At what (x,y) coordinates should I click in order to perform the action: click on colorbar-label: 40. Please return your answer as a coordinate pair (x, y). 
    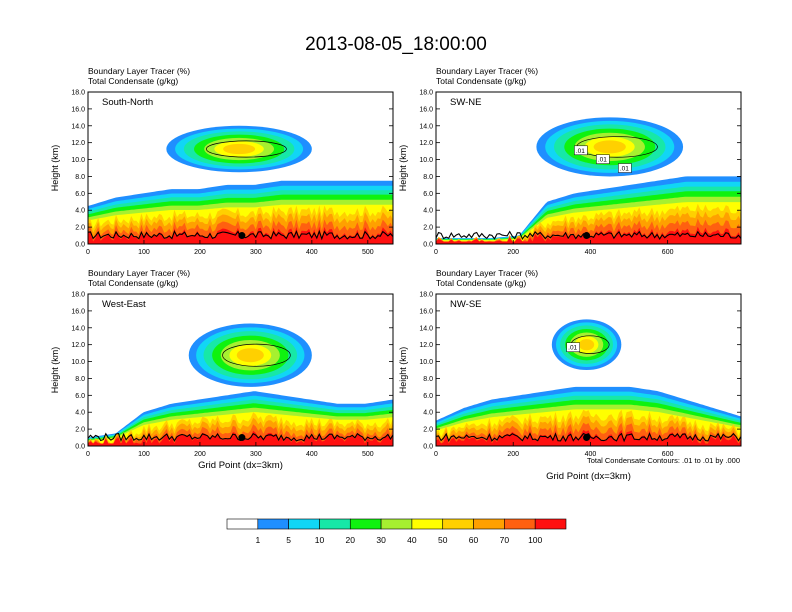
    Looking at the image, I should click on (412, 540).